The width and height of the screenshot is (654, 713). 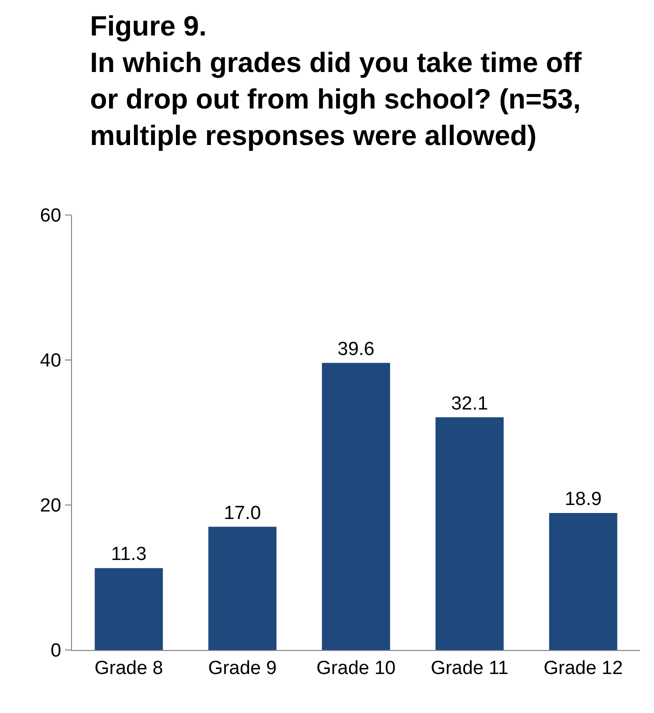 I want to click on data-label: 17.0, so click(x=242, y=513).